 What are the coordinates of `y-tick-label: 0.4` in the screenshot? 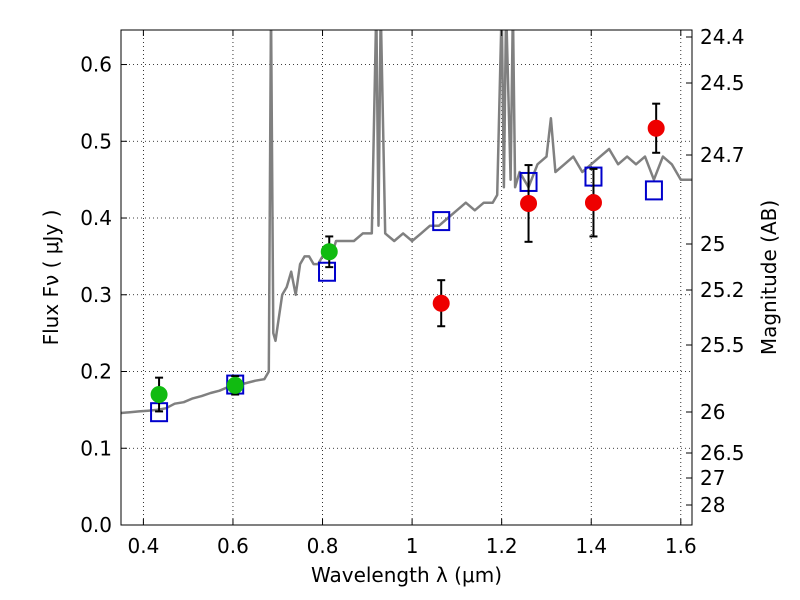 It's located at (96, 218).